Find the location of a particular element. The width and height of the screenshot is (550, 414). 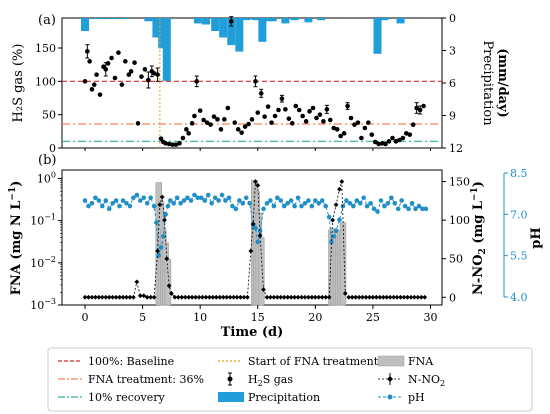

y2-tick-label: 12 is located at coordinates (456, 148).